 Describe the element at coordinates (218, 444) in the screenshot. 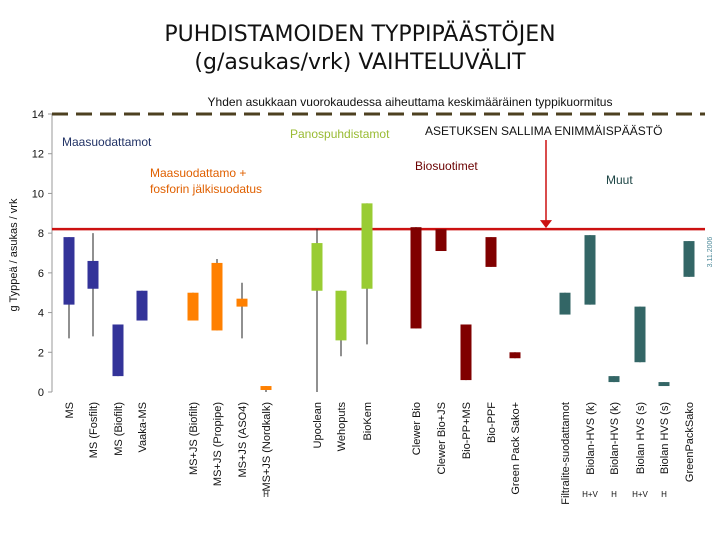

I see `category-label: MS+JS (Propipe)` at that location.